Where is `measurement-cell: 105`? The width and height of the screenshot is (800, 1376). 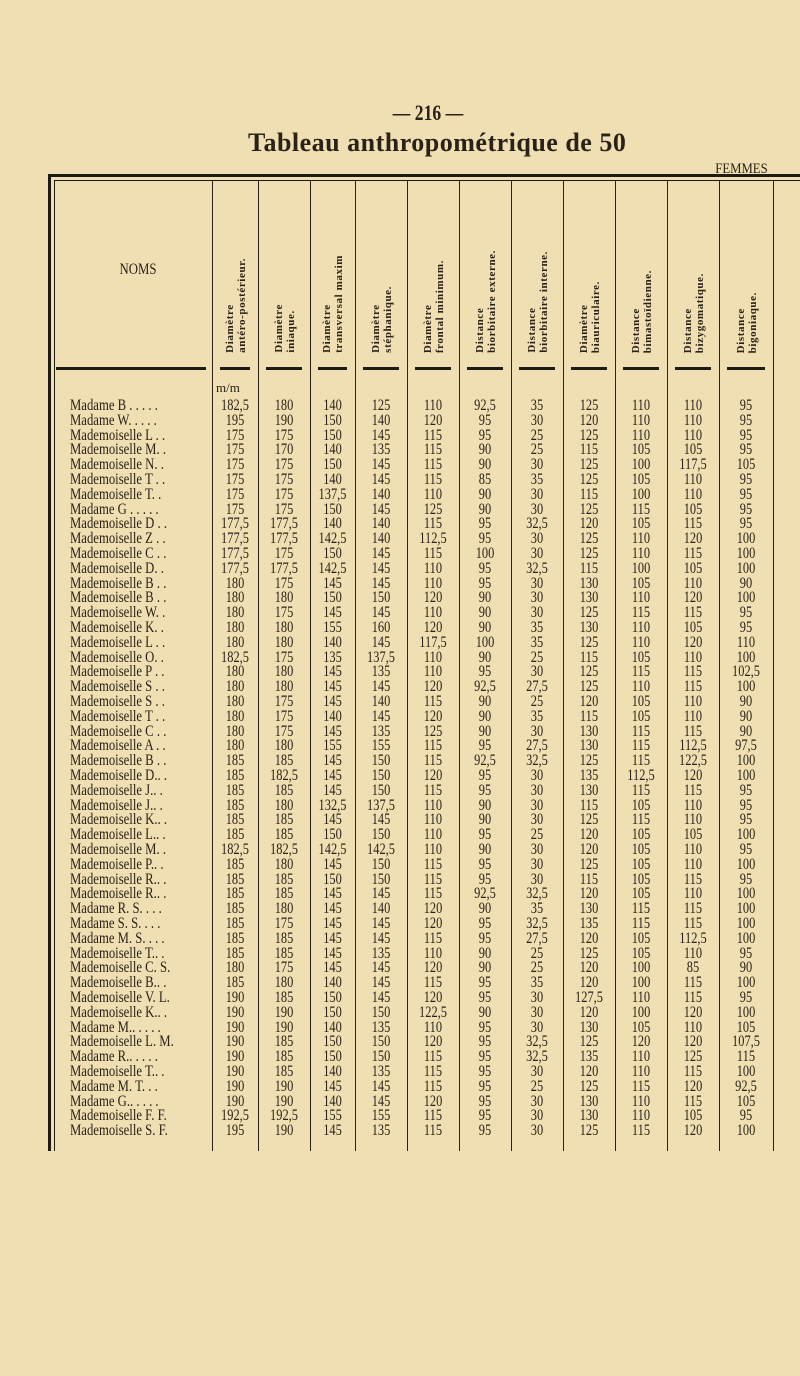
measurement-cell: 105 is located at coordinates (693, 450).